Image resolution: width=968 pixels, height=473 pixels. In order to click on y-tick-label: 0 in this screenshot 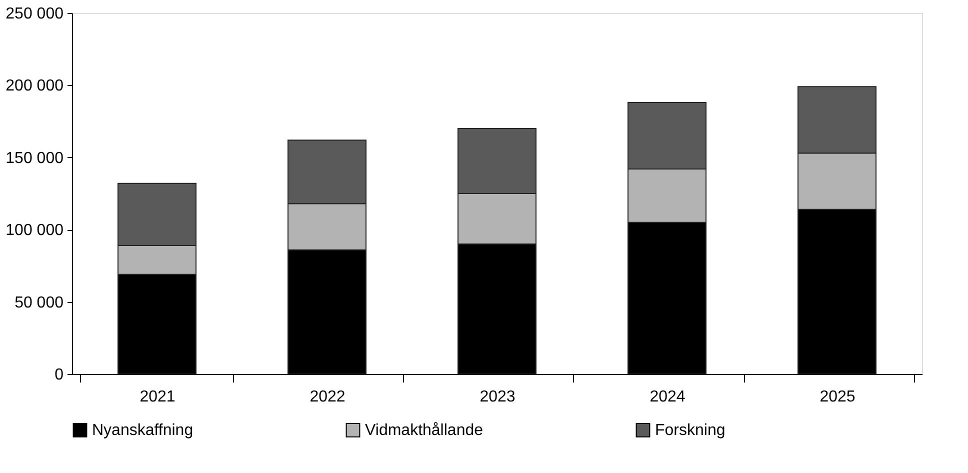, I will do `click(59, 375)`.